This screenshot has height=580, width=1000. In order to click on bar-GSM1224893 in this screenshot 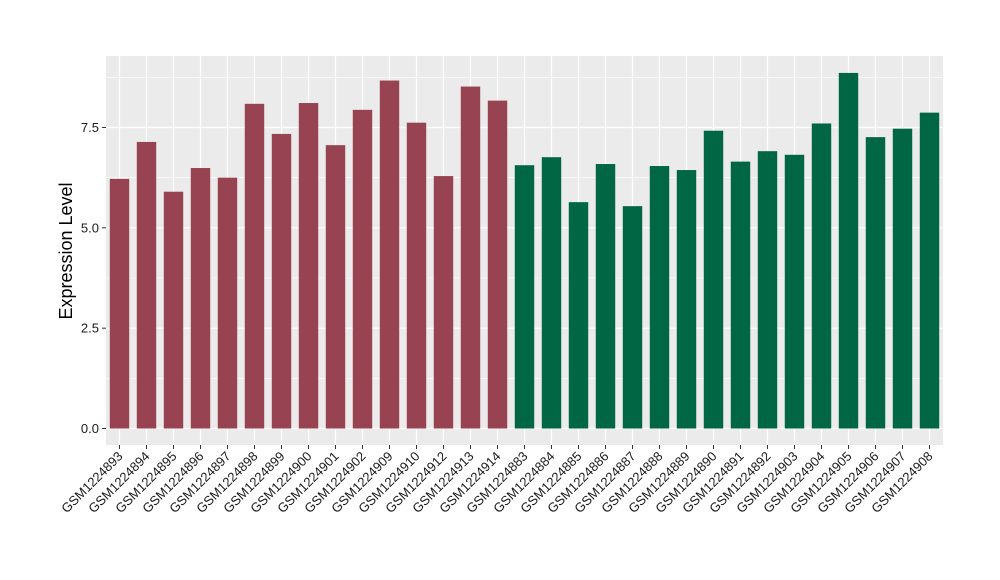, I will do `click(119, 303)`.